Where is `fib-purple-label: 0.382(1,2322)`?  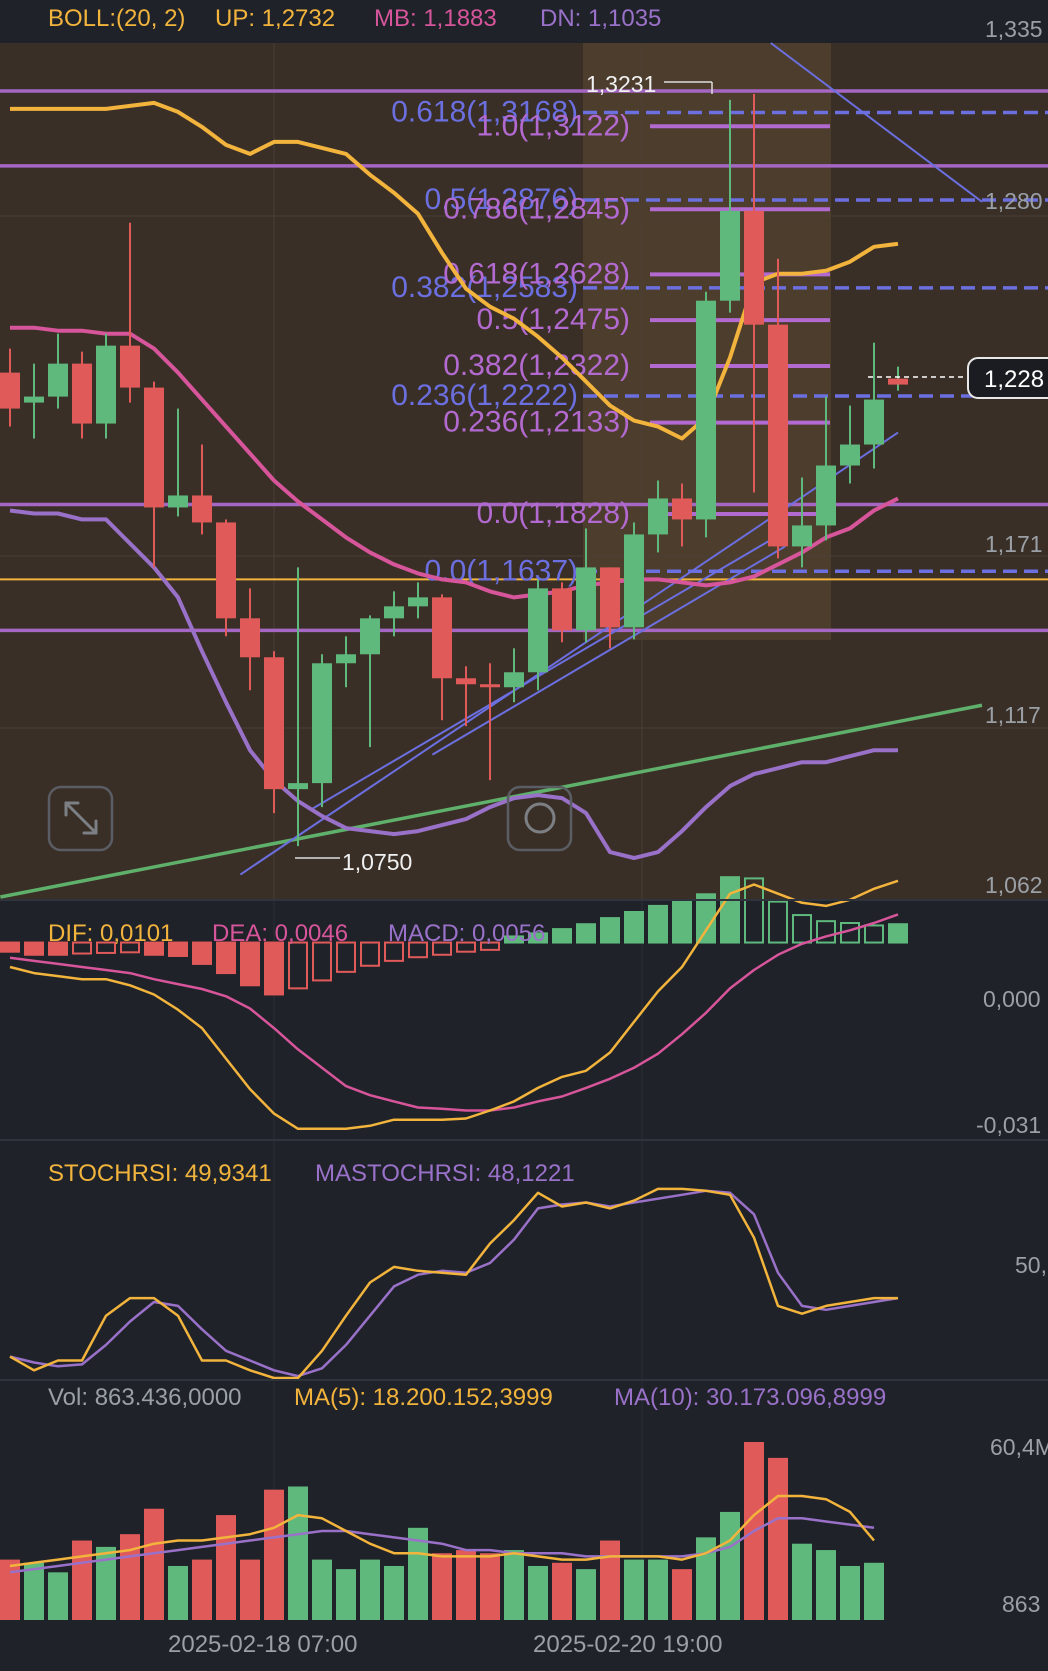 fib-purple-label: 0.382(1,2322) is located at coordinates (536, 365).